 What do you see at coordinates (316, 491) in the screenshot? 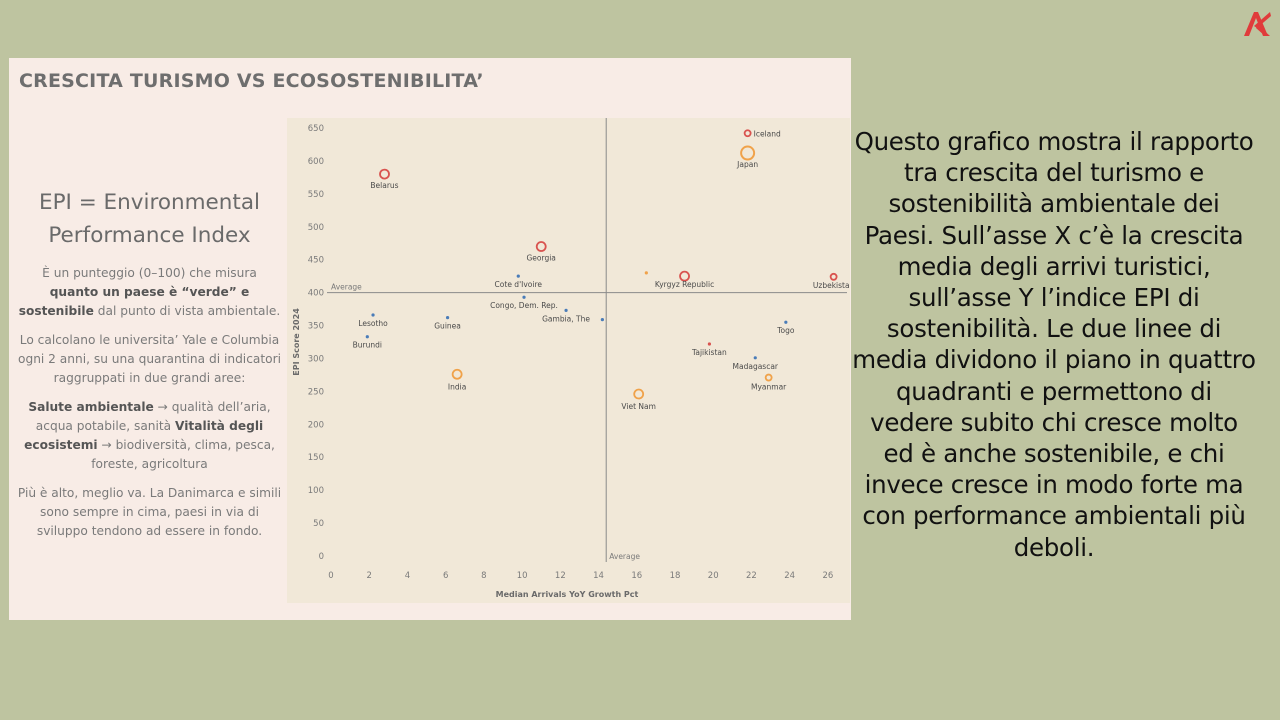
I see `y-tick-label: 100` at bounding box center [316, 491].